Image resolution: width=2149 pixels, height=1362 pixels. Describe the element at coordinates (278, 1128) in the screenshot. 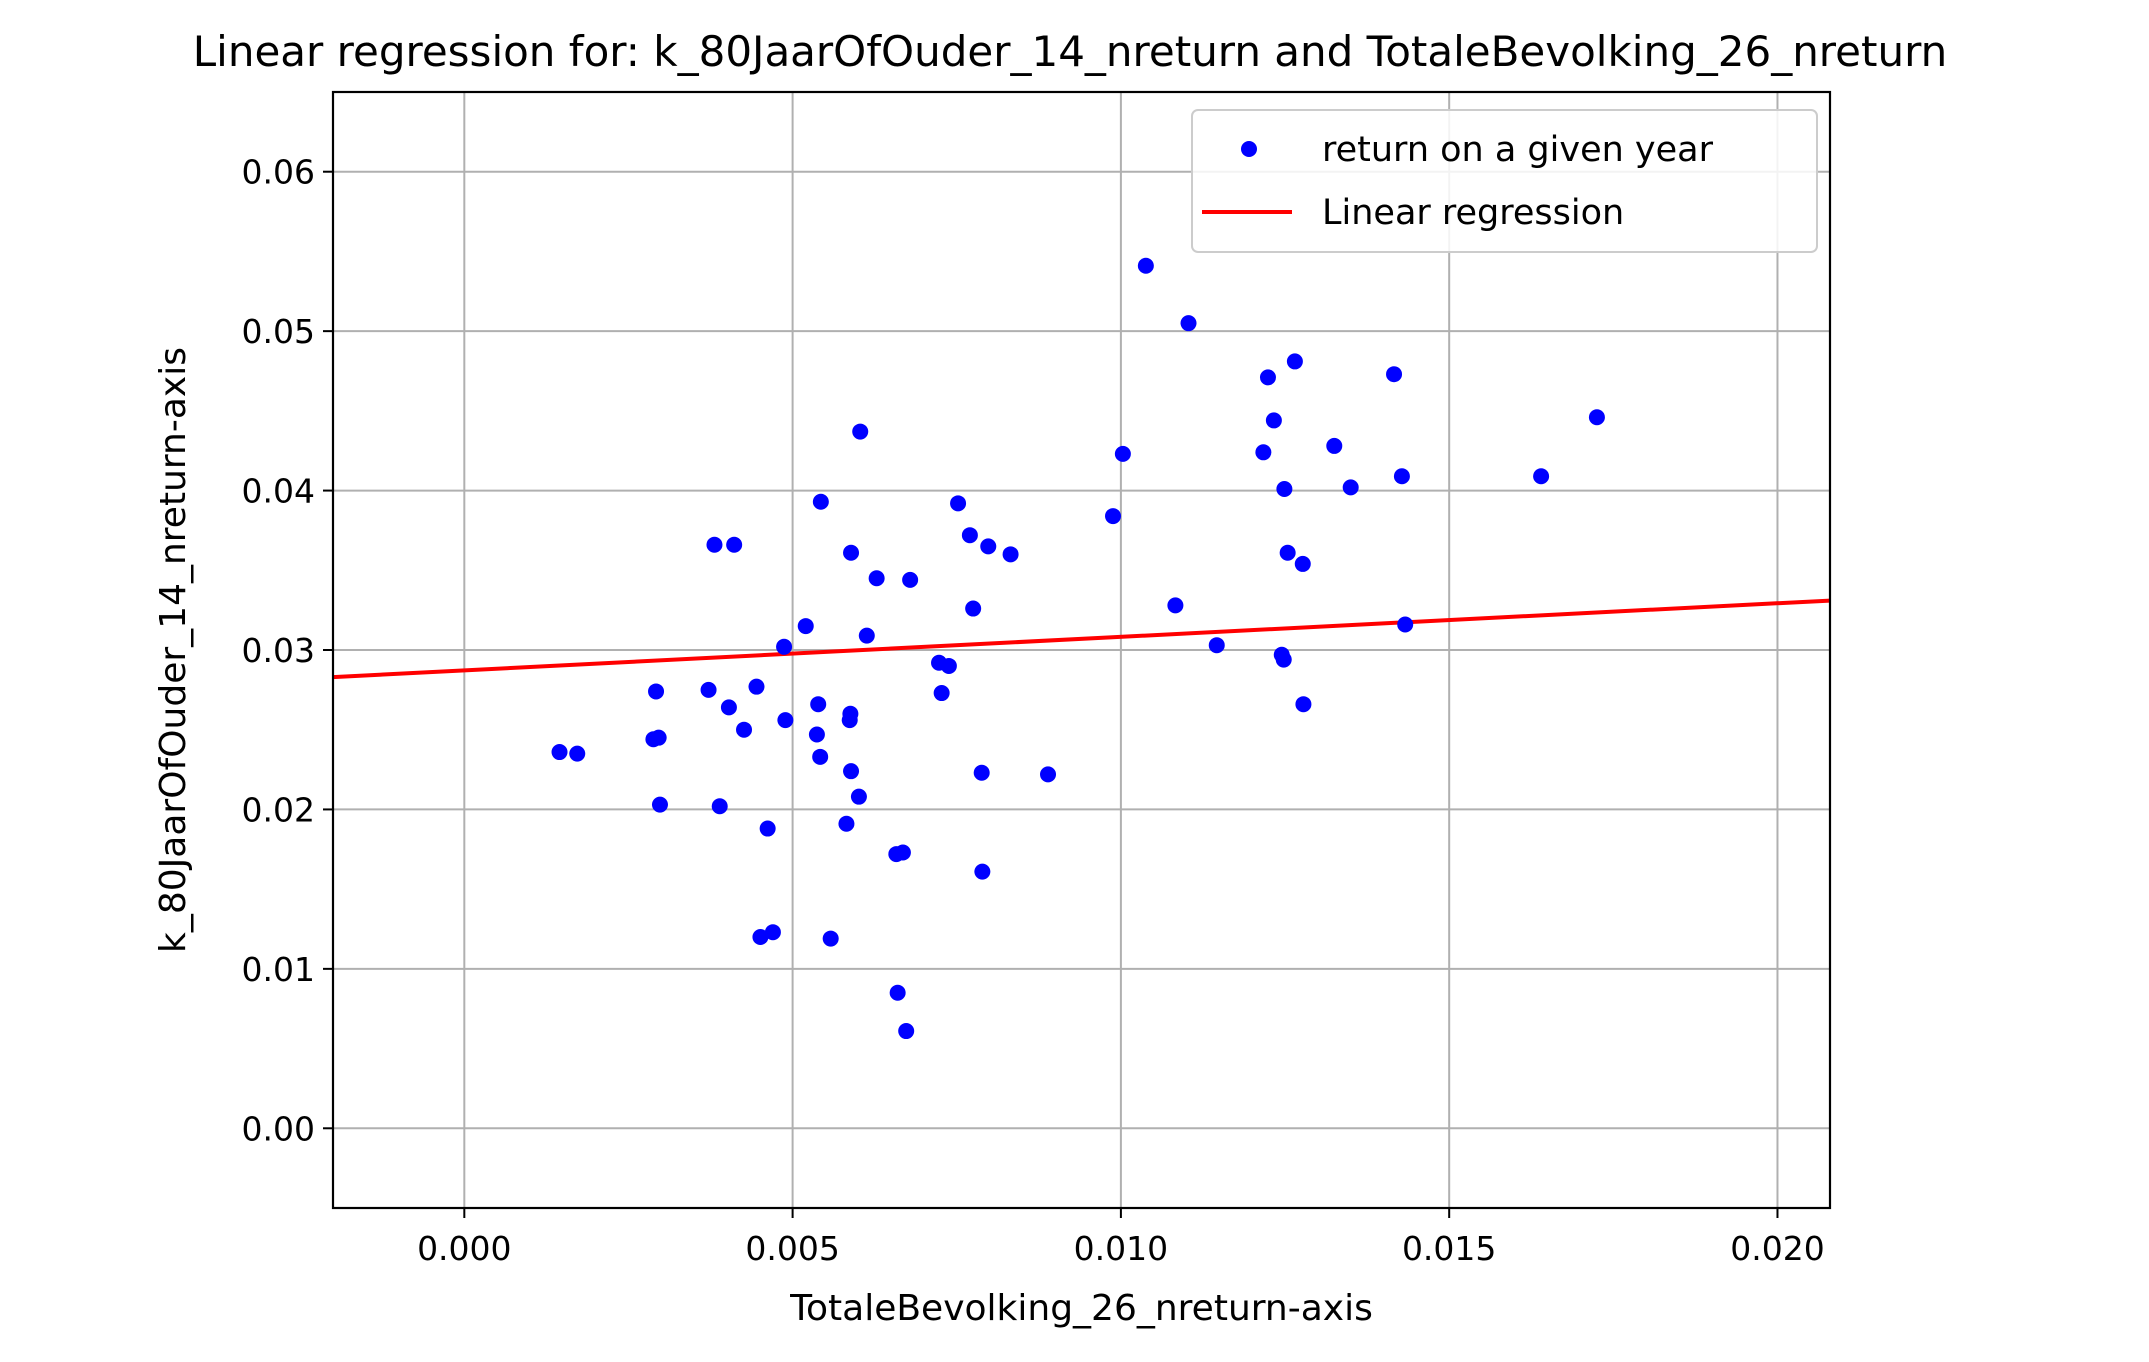

I see `y-tick-label: 0.00` at that location.